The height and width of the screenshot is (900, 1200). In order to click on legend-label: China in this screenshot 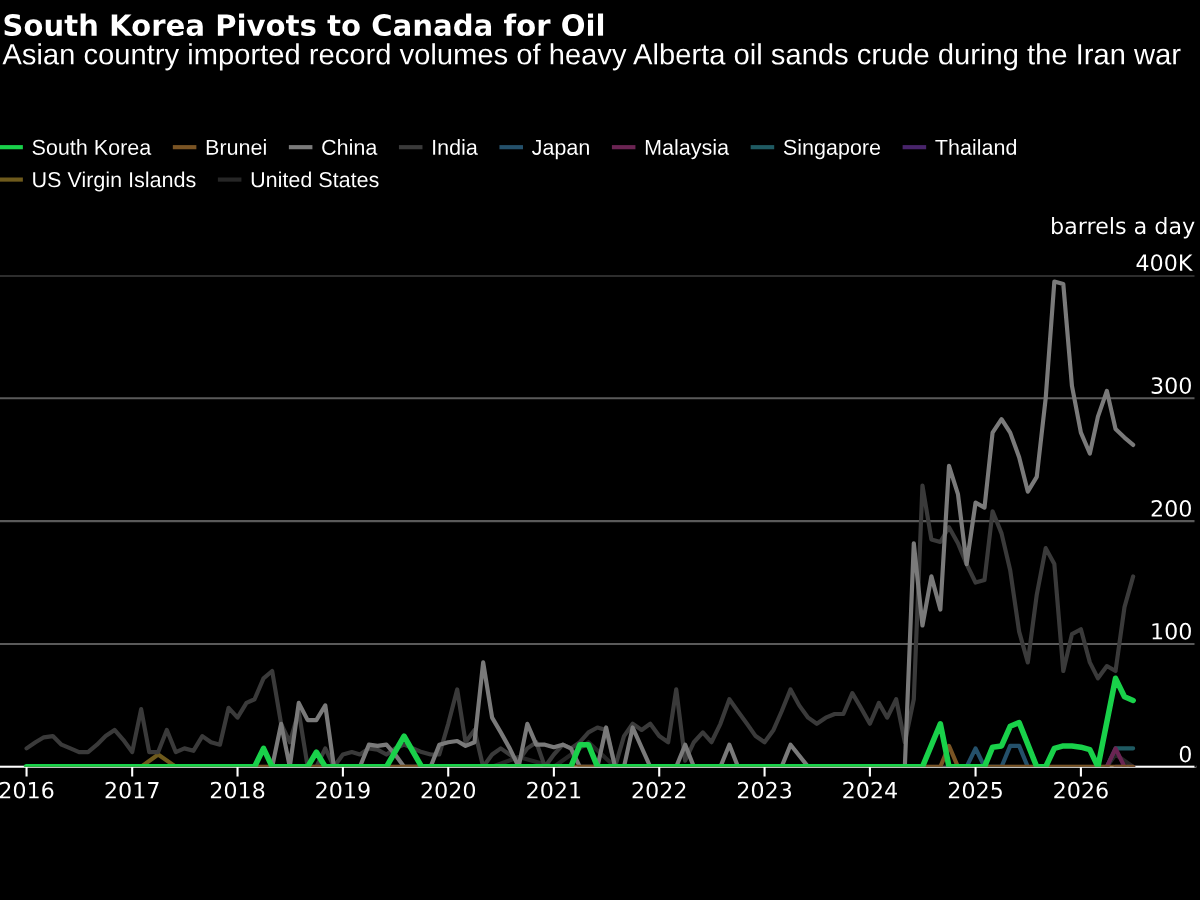, I will do `click(350, 147)`.